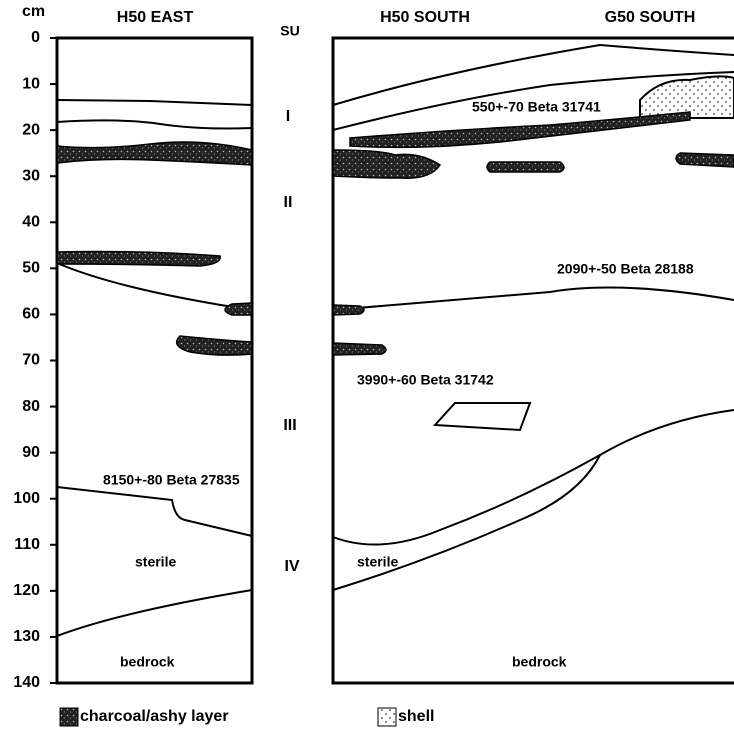  Describe the element at coordinates (289, 425) in the screenshot. I see `unit-label: III` at that location.